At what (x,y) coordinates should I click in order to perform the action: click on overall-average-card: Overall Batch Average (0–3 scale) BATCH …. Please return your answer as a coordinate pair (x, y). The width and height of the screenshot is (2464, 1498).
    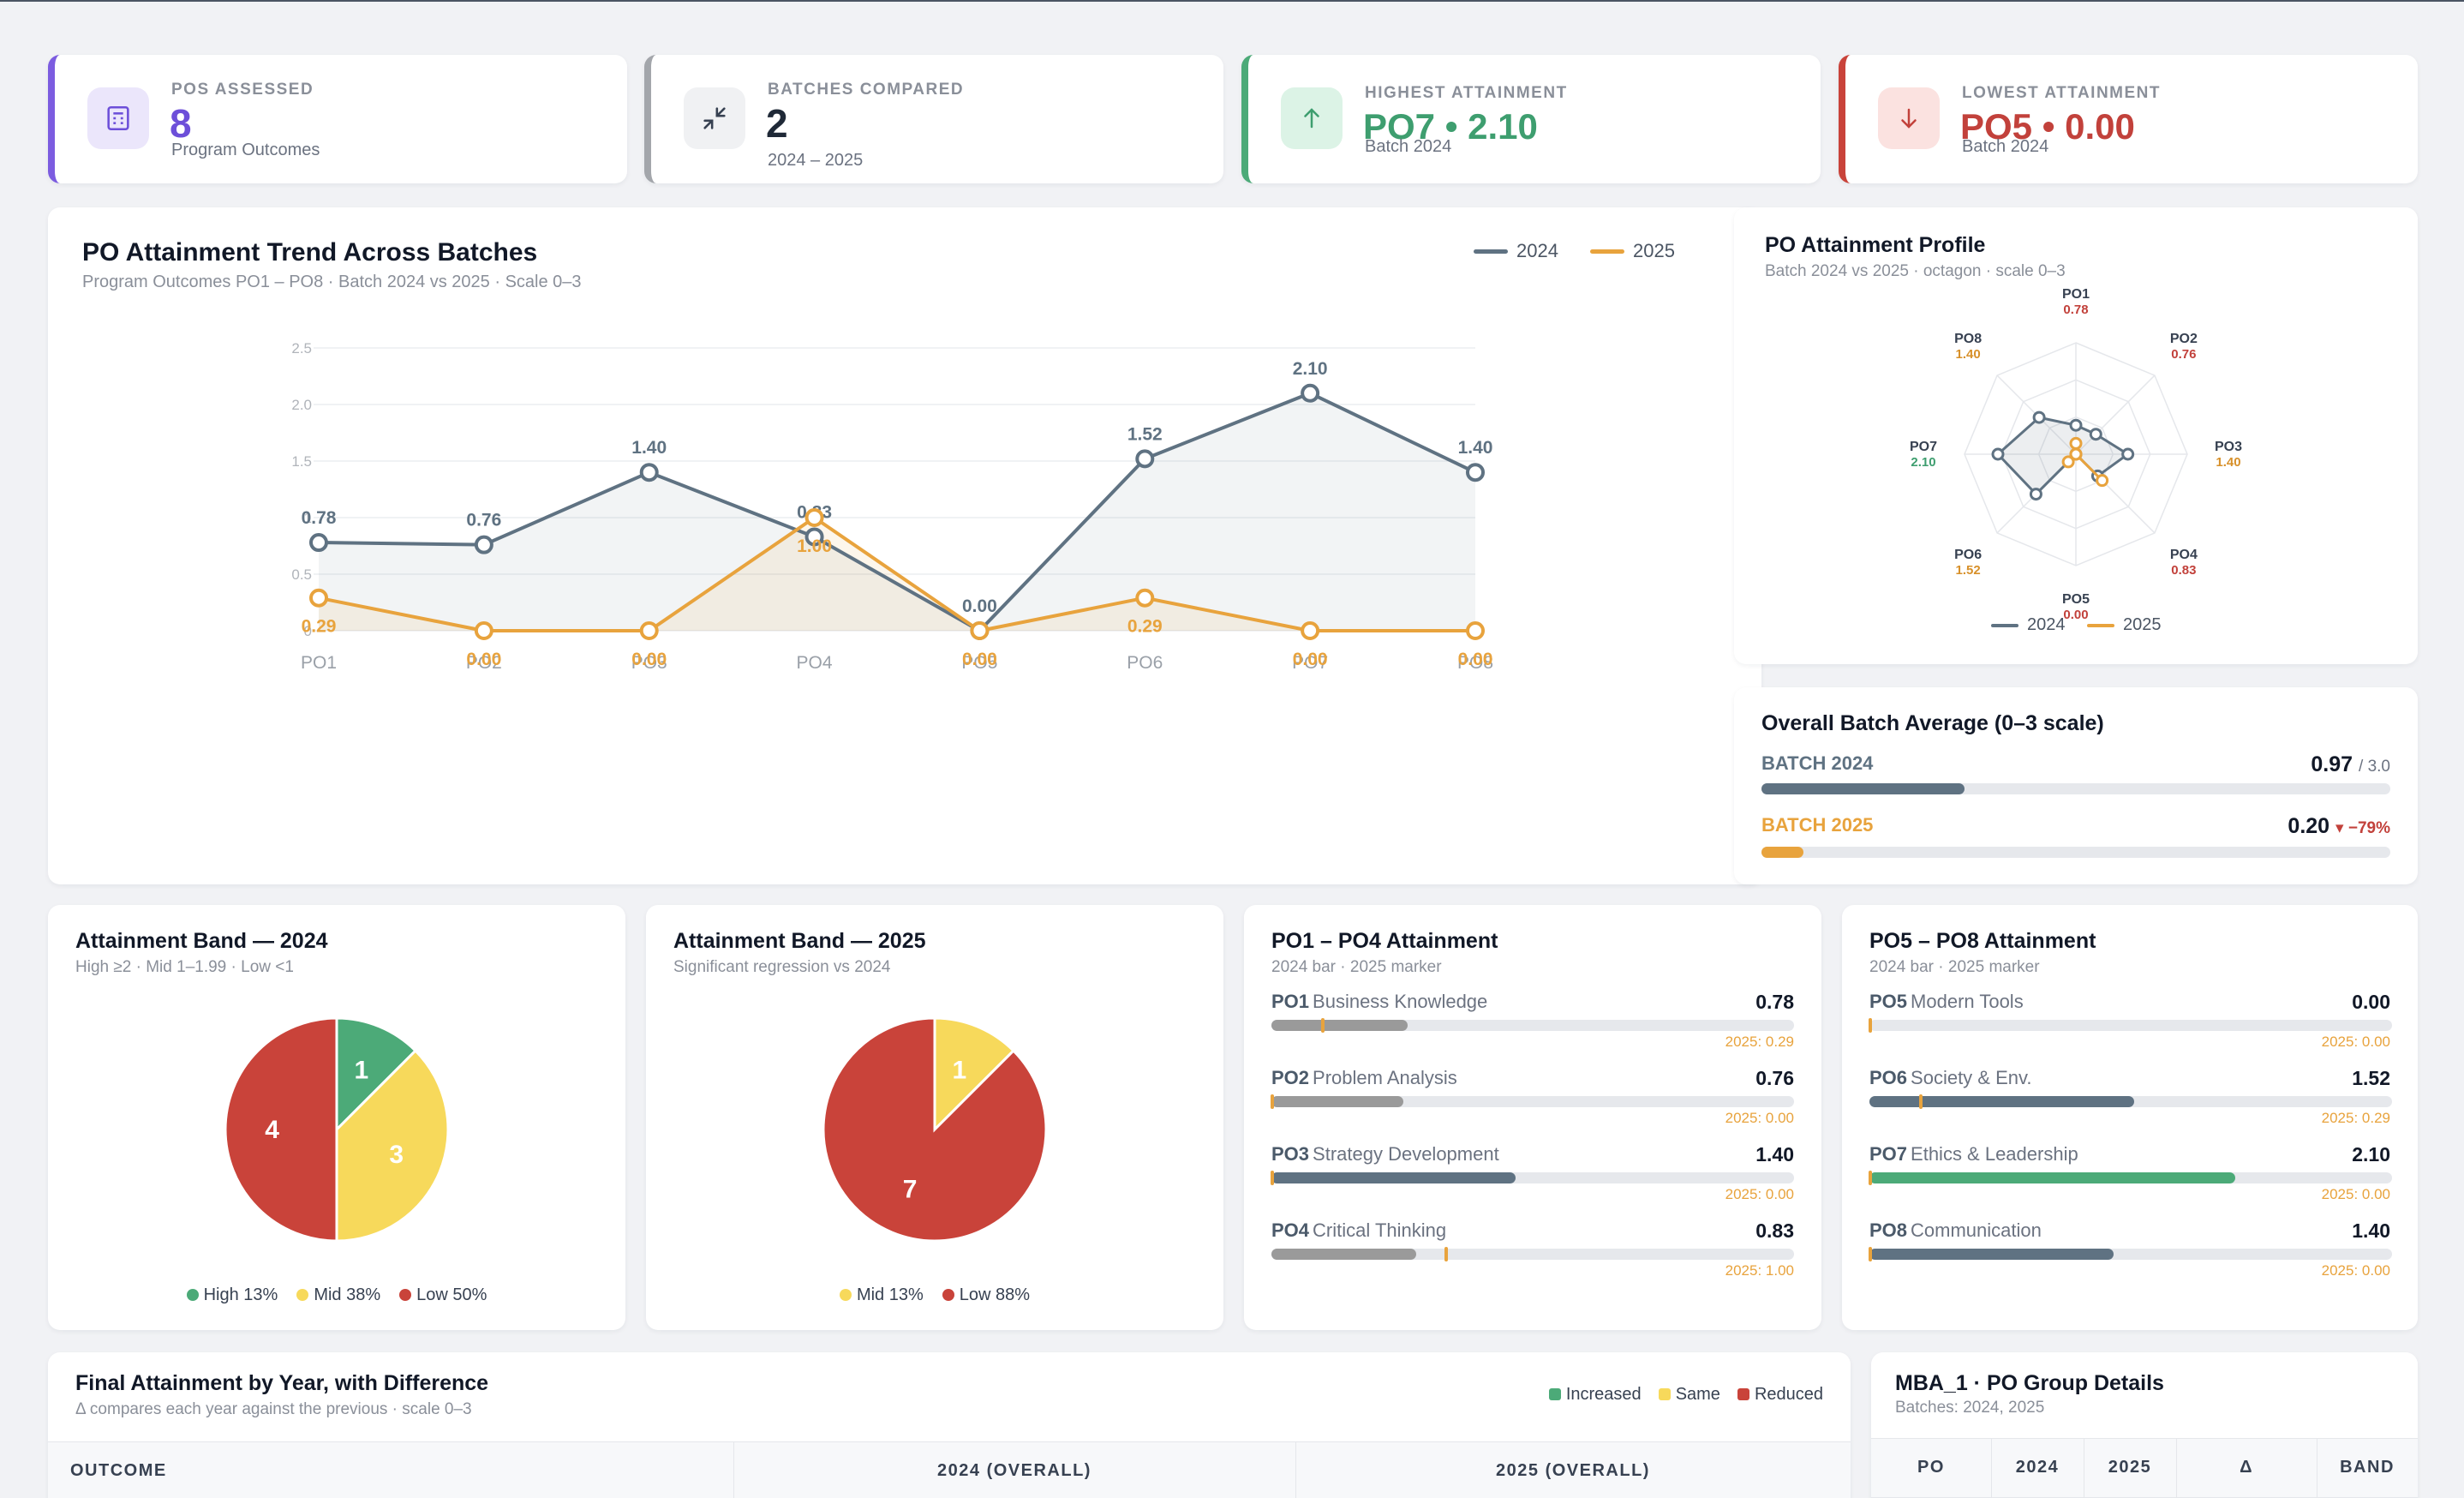
    Looking at the image, I should click on (2076, 785).